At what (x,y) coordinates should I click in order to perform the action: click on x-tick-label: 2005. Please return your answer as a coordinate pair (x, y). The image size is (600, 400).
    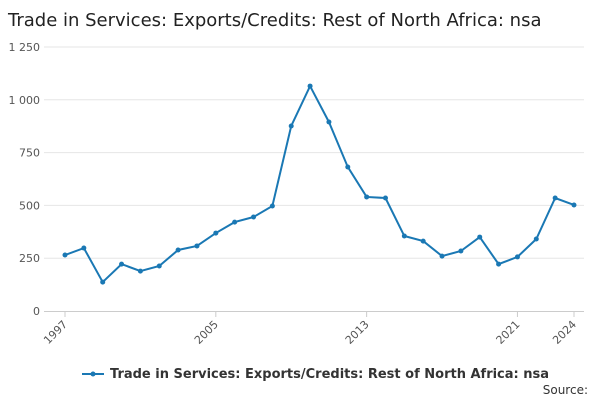
    Looking at the image, I should click on (206, 332).